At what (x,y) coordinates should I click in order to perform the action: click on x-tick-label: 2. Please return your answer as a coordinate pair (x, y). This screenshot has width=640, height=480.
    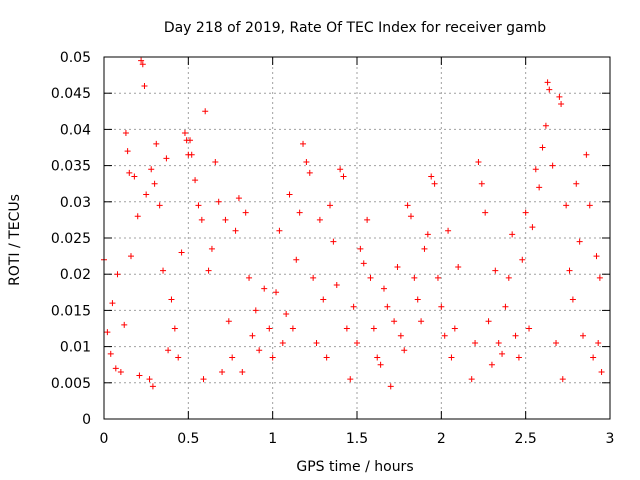
    Looking at the image, I should click on (441, 439).